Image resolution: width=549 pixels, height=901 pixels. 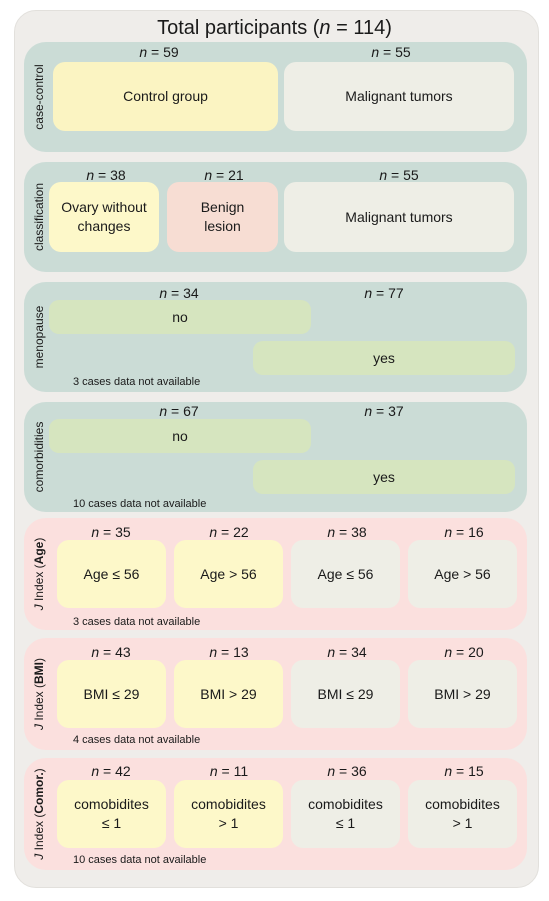 I want to click on n-label-age-1: n = 35, so click(x=111, y=532).